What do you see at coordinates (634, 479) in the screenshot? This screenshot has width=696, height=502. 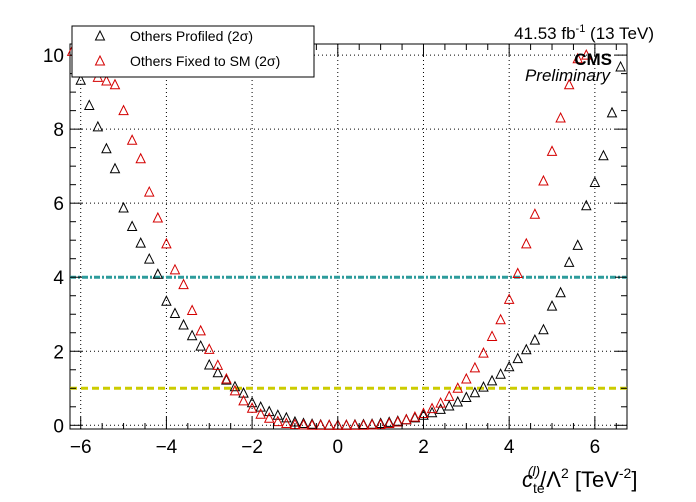 I see `x-title-unit-close: ]` at bounding box center [634, 479].